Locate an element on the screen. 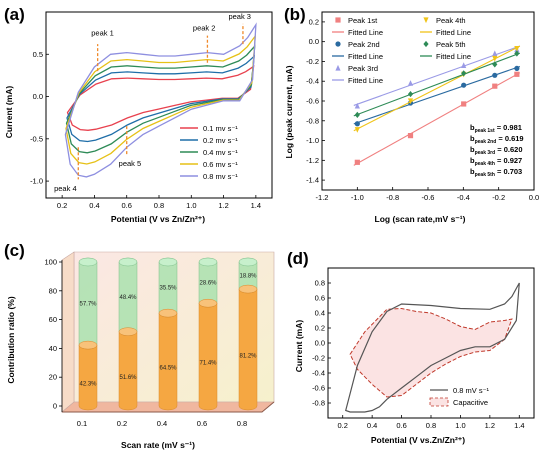 The height and width of the screenshot is (466, 550). c-ytick-label: 100 is located at coordinates (50, 262).